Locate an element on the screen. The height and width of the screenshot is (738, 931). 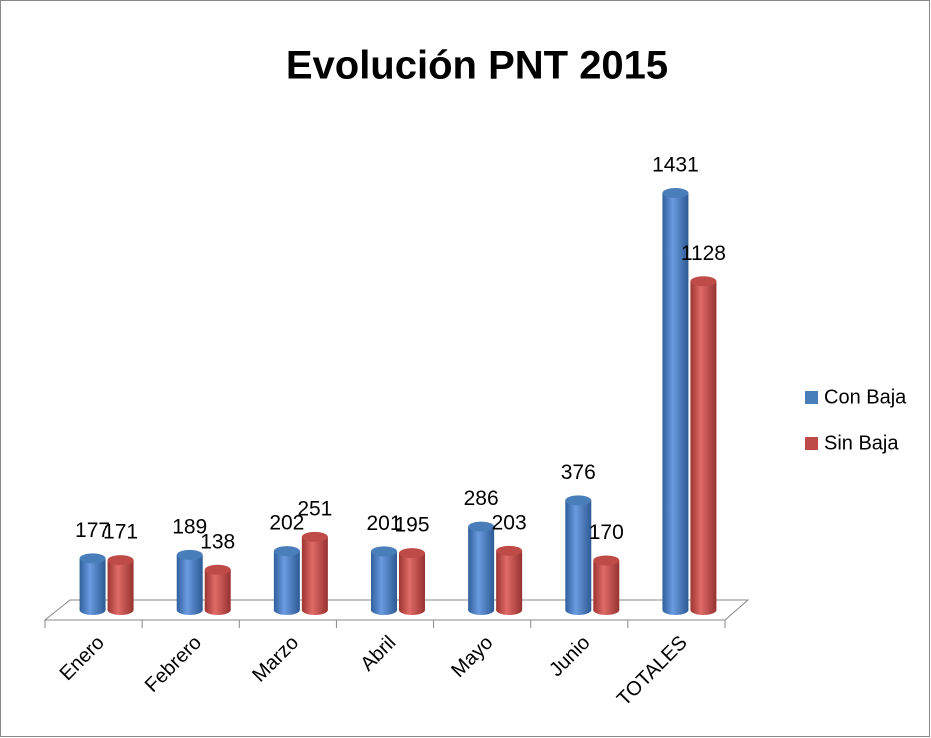
data-label: 376 is located at coordinates (578, 472).